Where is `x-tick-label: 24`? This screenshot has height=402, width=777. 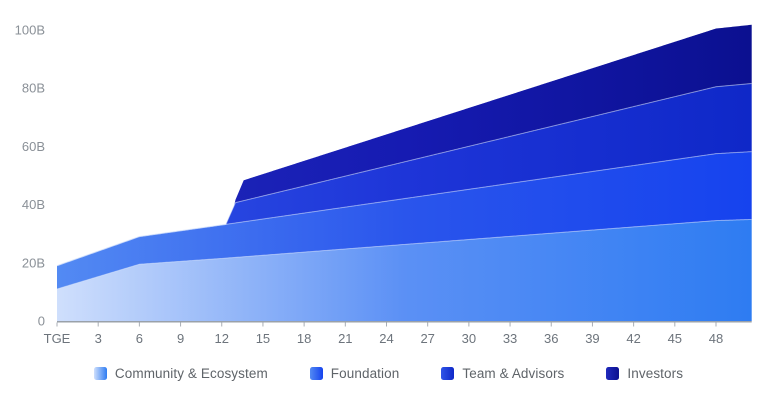
x-tick-label: 24 is located at coordinates (386, 338).